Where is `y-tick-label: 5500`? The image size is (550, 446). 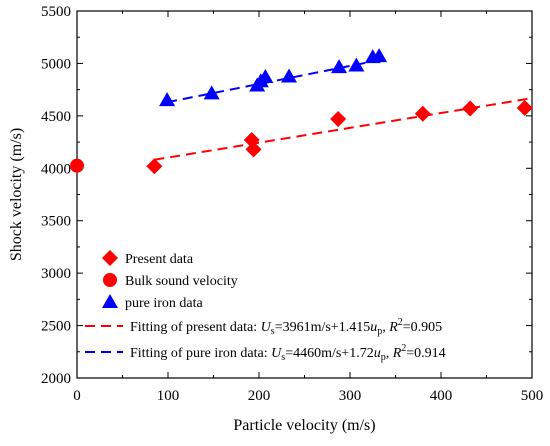 y-tick-label: 5500 is located at coordinates (56, 12).